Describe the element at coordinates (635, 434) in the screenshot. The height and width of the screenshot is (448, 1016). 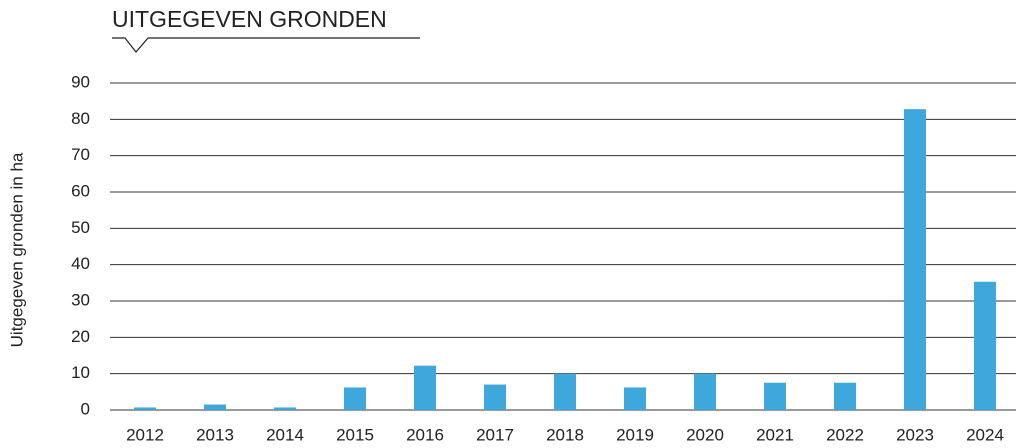
I see `x-tick-label: 2019` at that location.